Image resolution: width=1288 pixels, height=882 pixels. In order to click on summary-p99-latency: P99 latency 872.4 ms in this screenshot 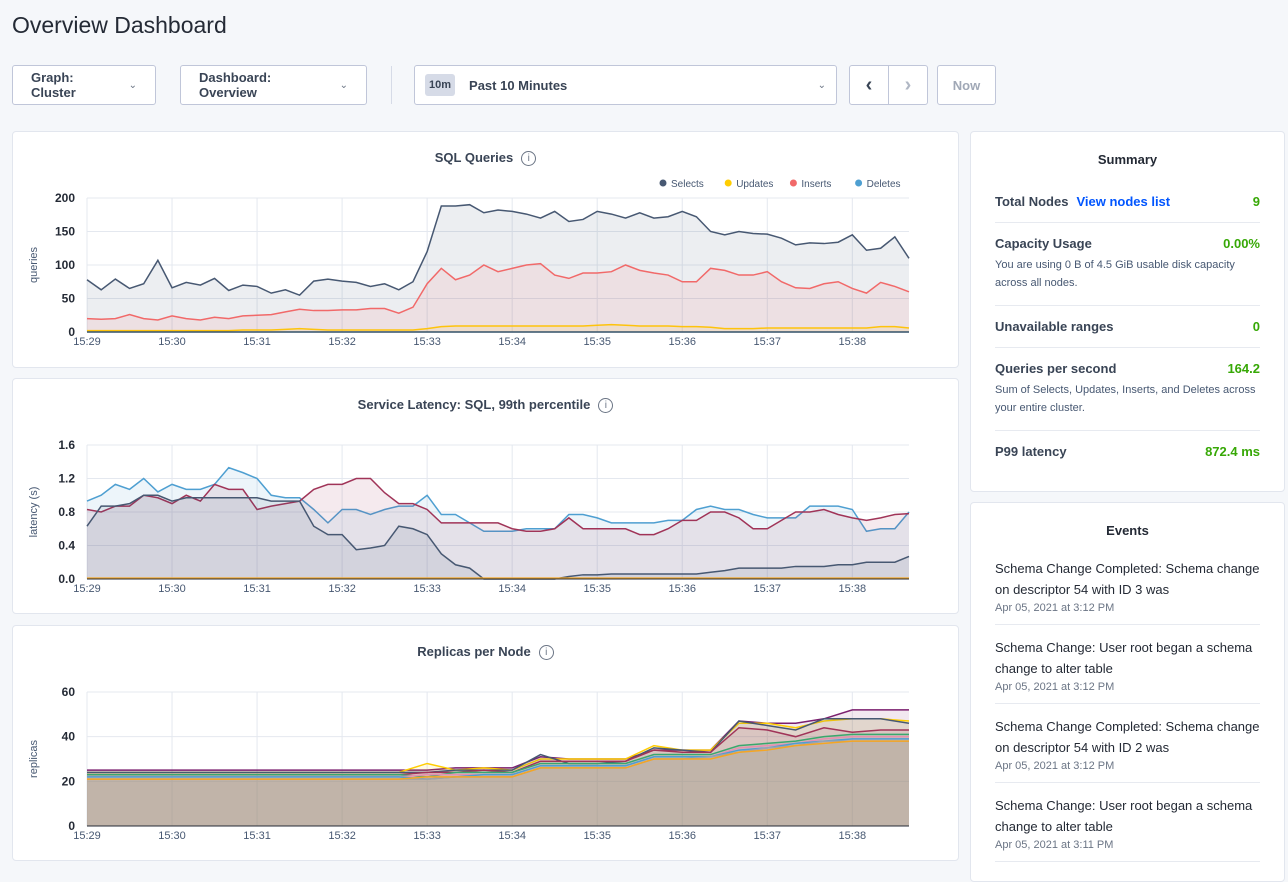, I will do `click(1127, 451)`.